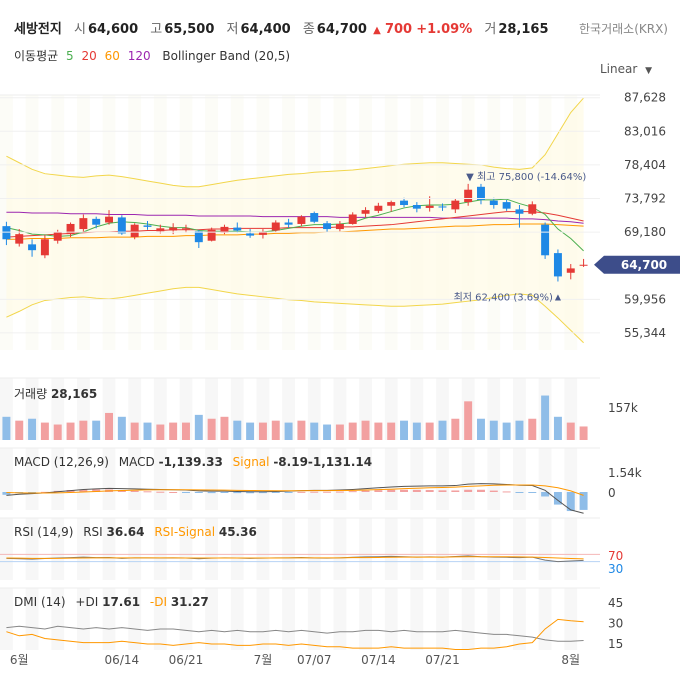 This screenshot has width=680, height=697. Describe the element at coordinates (265, 29) in the screenshot. I see `low-value: 64,400` at that location.